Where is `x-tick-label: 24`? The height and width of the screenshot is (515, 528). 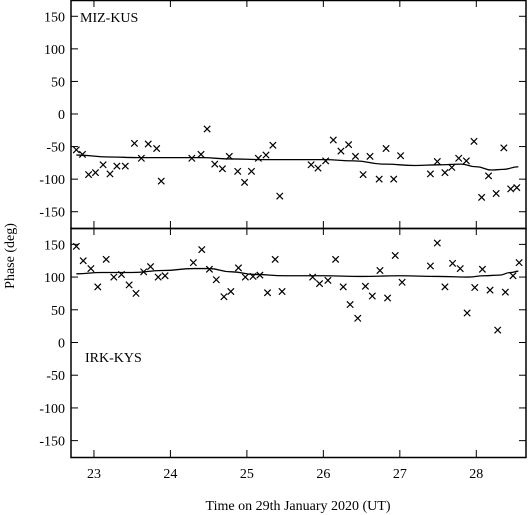
x-tick-label: 24 is located at coordinates (170, 474).